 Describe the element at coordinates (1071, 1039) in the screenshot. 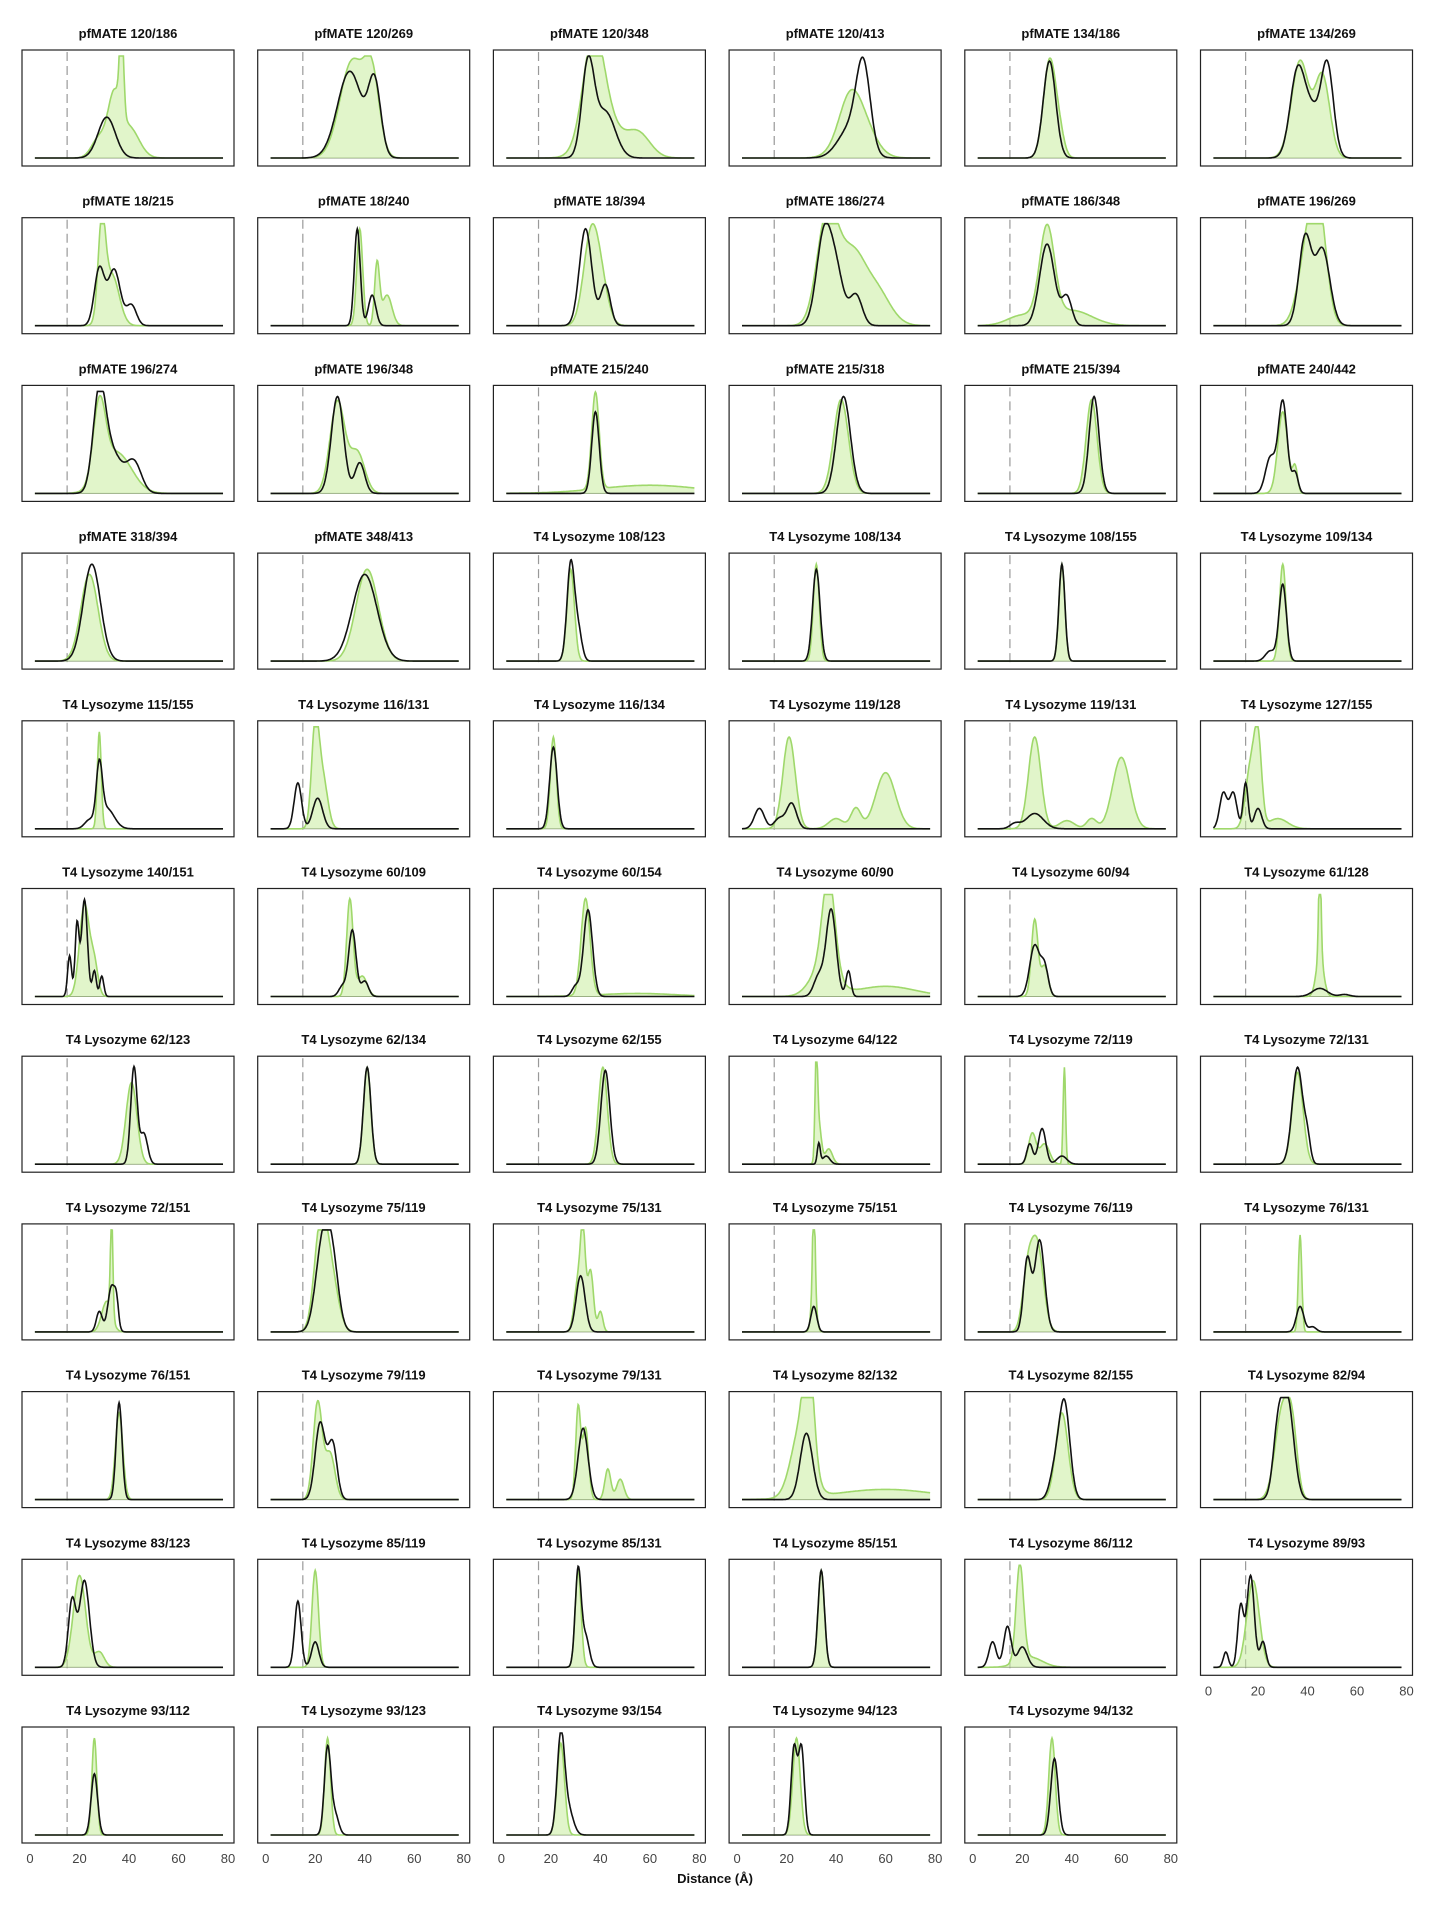

I see `panel-title: T4 Lysozyme 72/119` at that location.